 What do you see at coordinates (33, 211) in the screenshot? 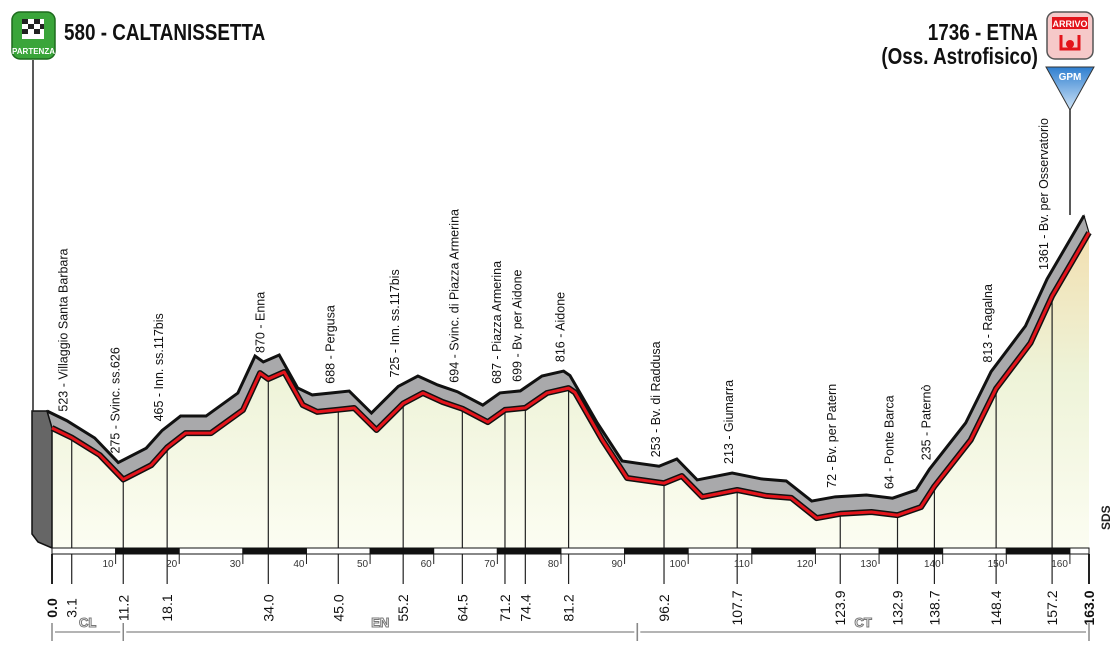
I see `start-badge-icon: PARTENZA` at bounding box center [33, 211].